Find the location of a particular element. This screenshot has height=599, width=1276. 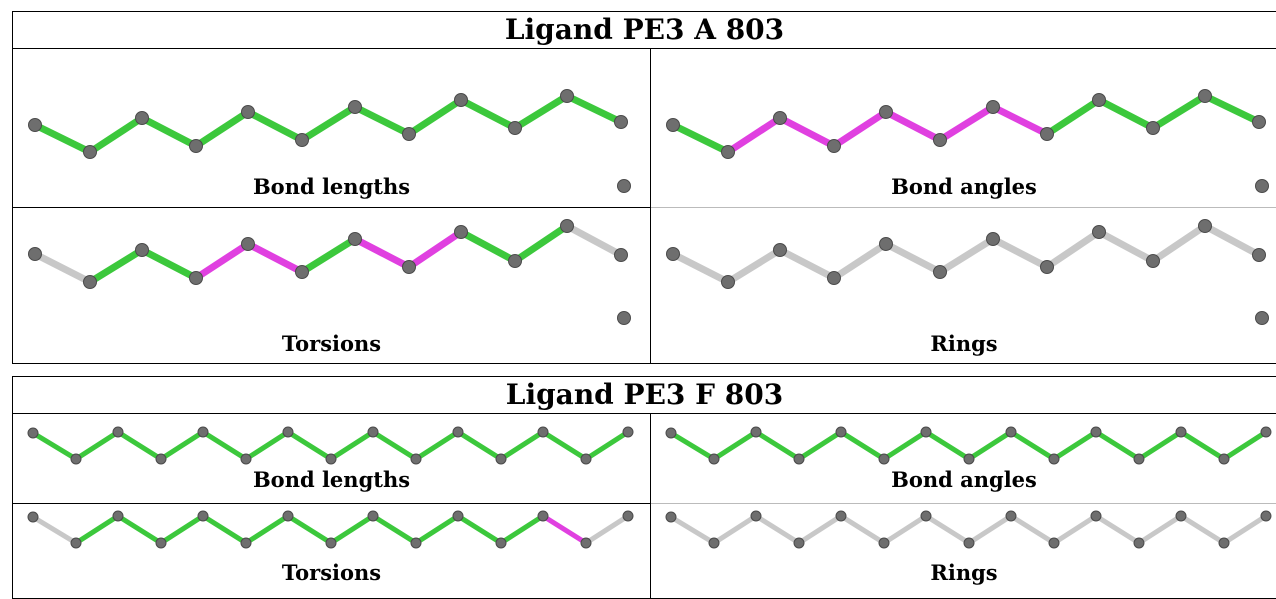

panel-bond-lengths-f: Bond lengths is located at coordinates (332, 458).